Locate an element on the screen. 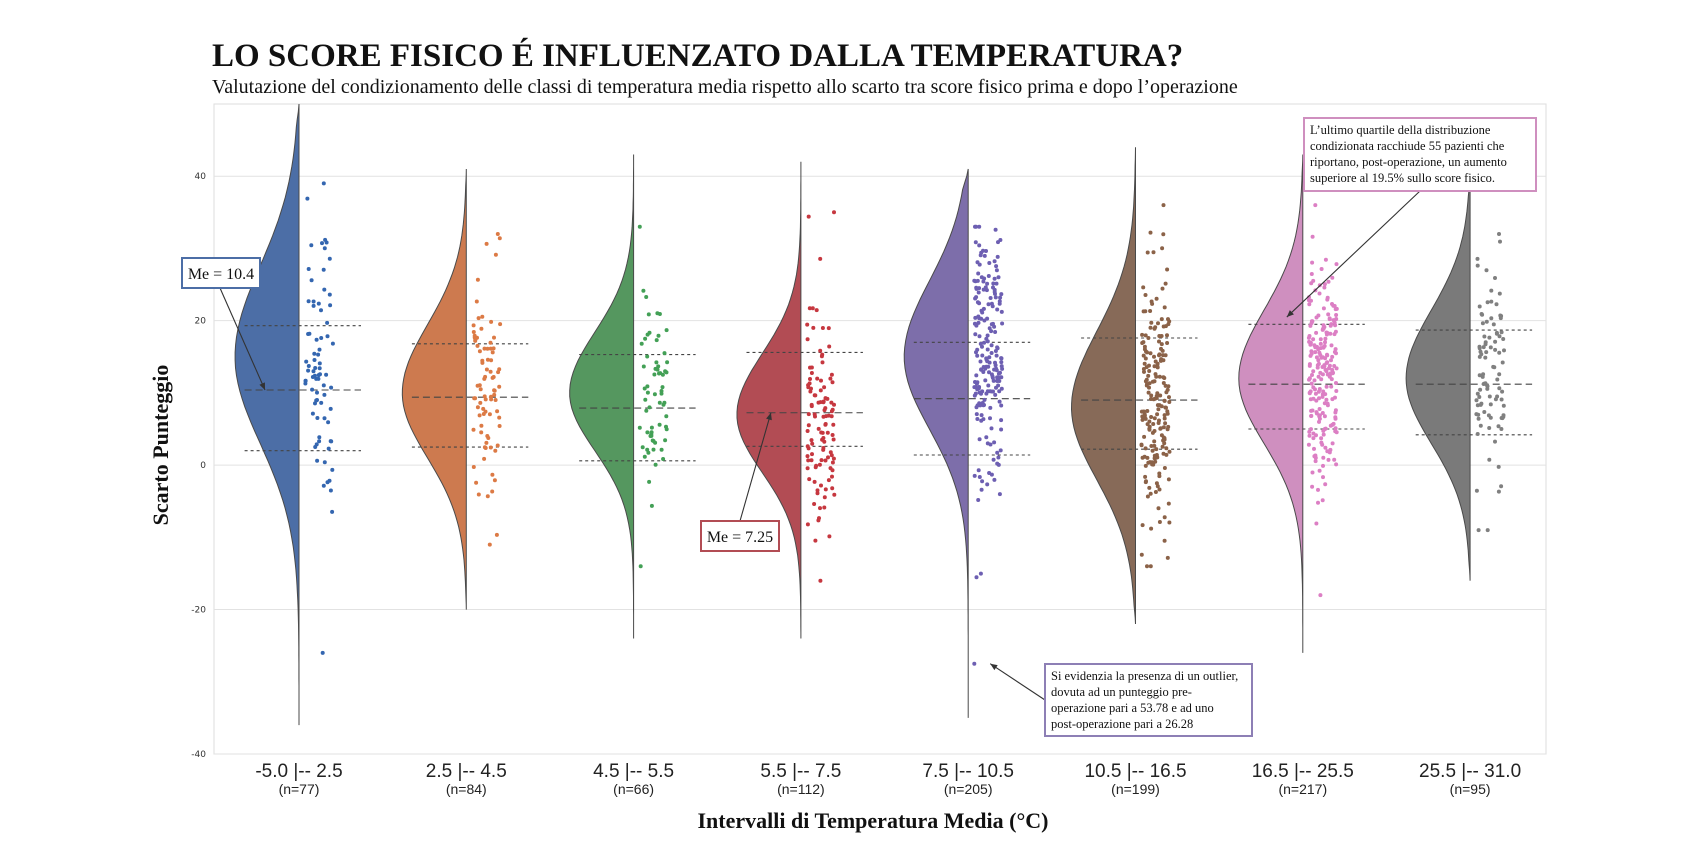  annotation-box is located at coordinates (221, 273).